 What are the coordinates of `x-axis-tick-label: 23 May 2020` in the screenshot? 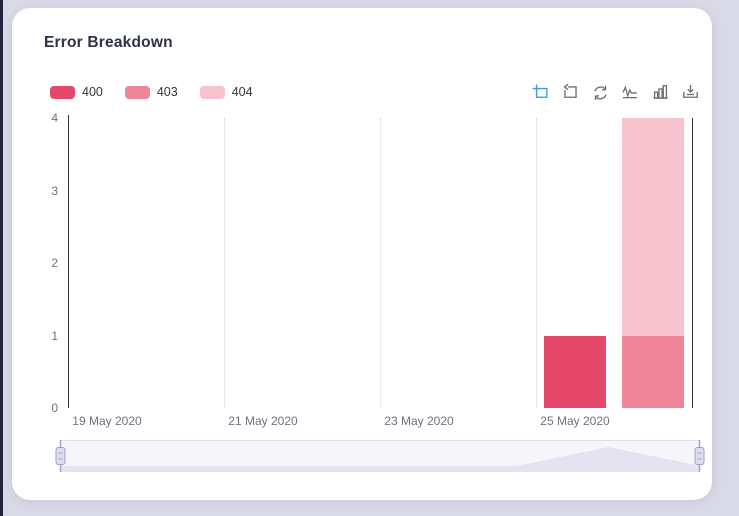 It's located at (419, 421).